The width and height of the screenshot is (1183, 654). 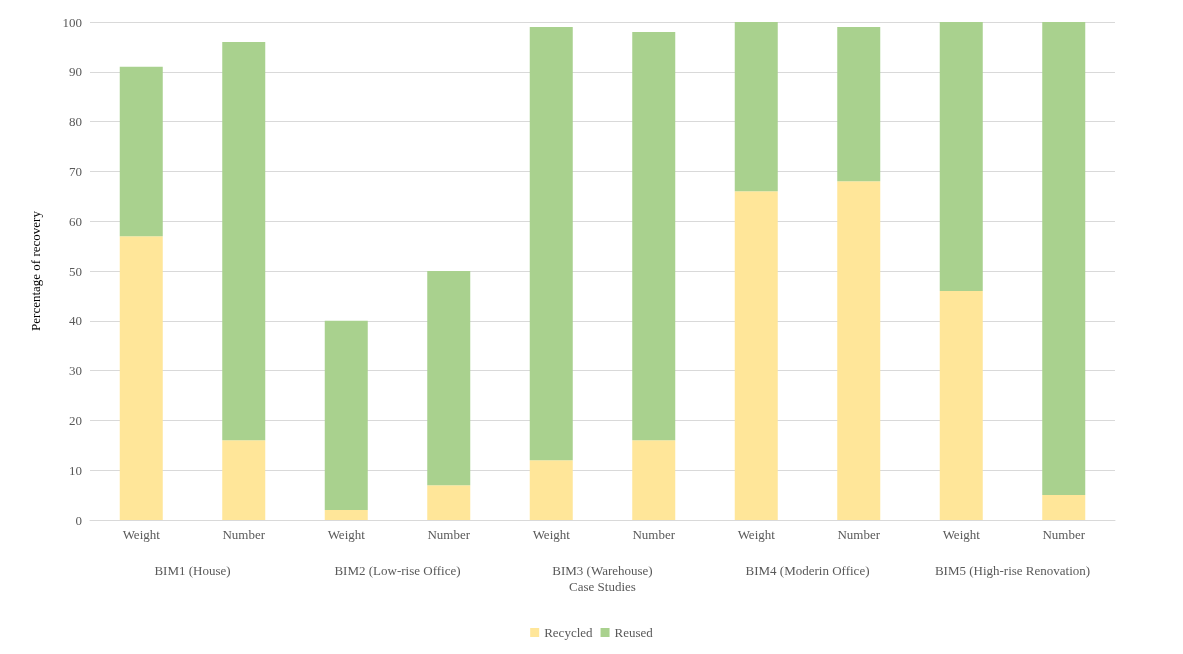 I want to click on y-tick-label: 70, so click(x=75, y=171).